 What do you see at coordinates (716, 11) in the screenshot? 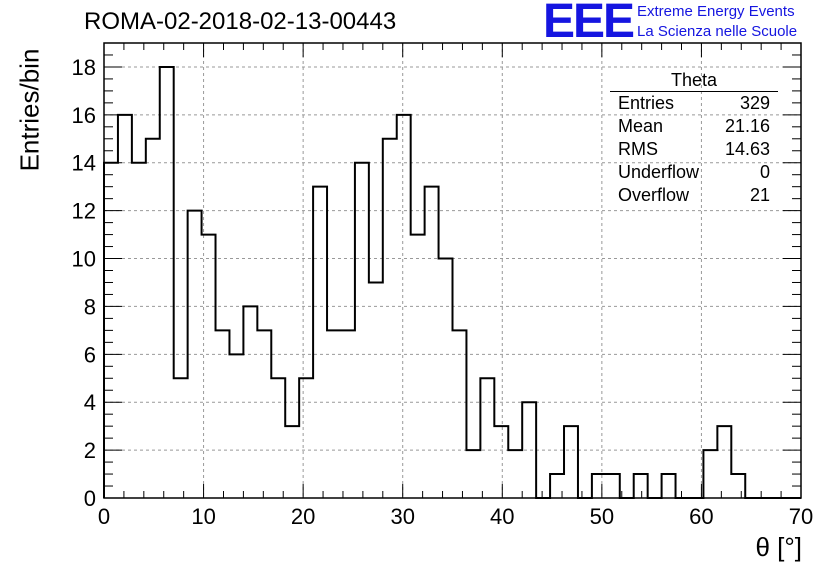
I see `logo-caption-line1: Extreme Energy Events` at bounding box center [716, 11].